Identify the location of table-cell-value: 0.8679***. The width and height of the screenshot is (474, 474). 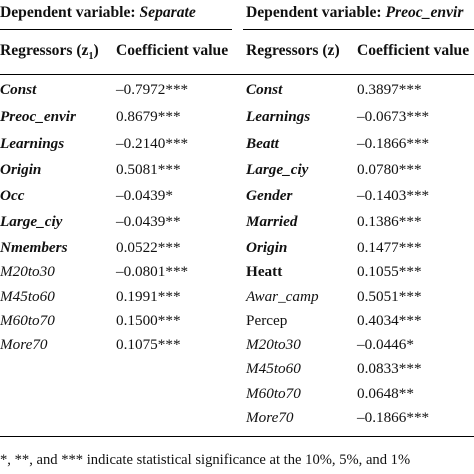
(148, 116).